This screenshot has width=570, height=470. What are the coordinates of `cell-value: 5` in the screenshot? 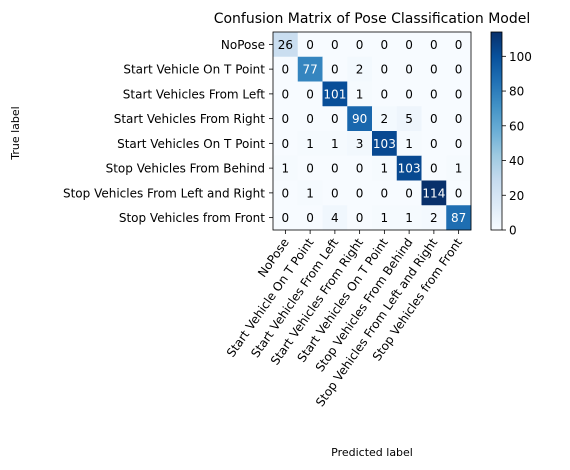 It's located at (409, 119).